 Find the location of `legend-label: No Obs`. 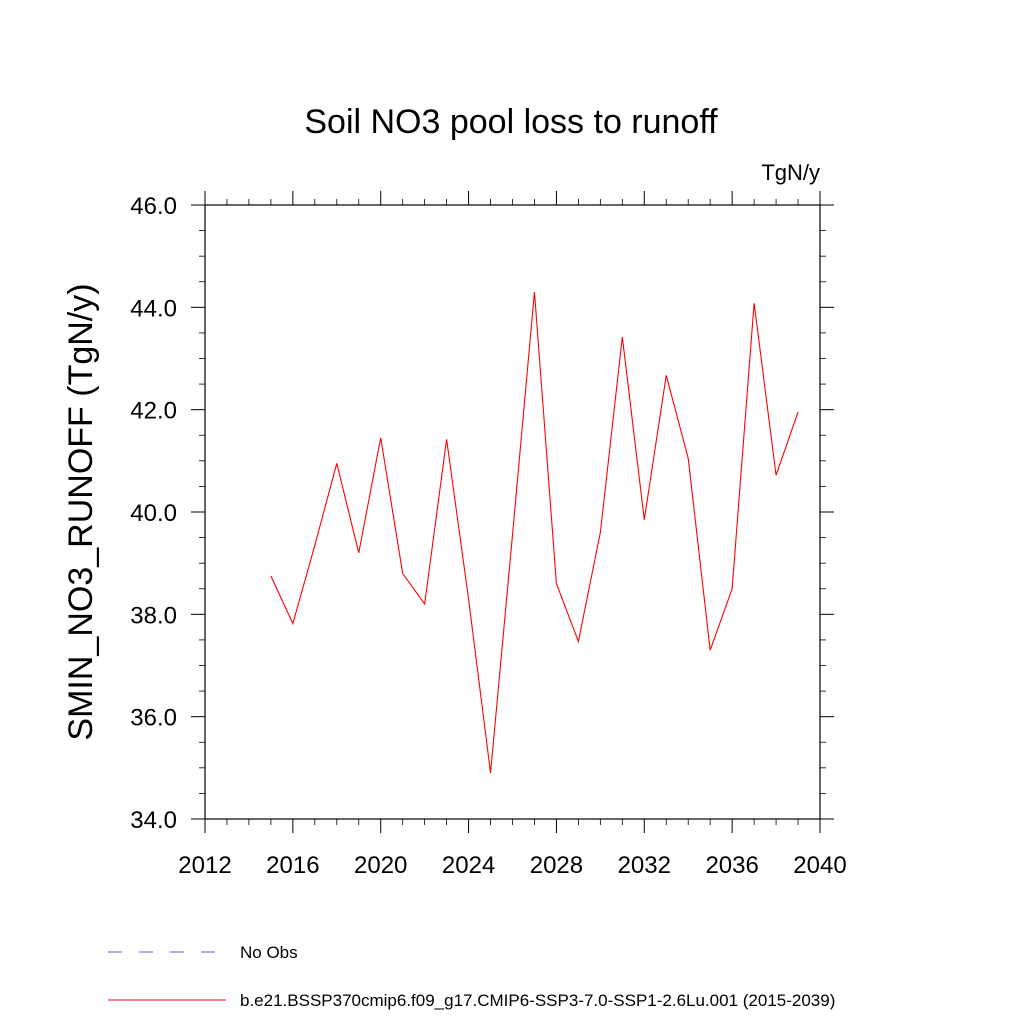

legend-label: No Obs is located at coordinates (269, 952).